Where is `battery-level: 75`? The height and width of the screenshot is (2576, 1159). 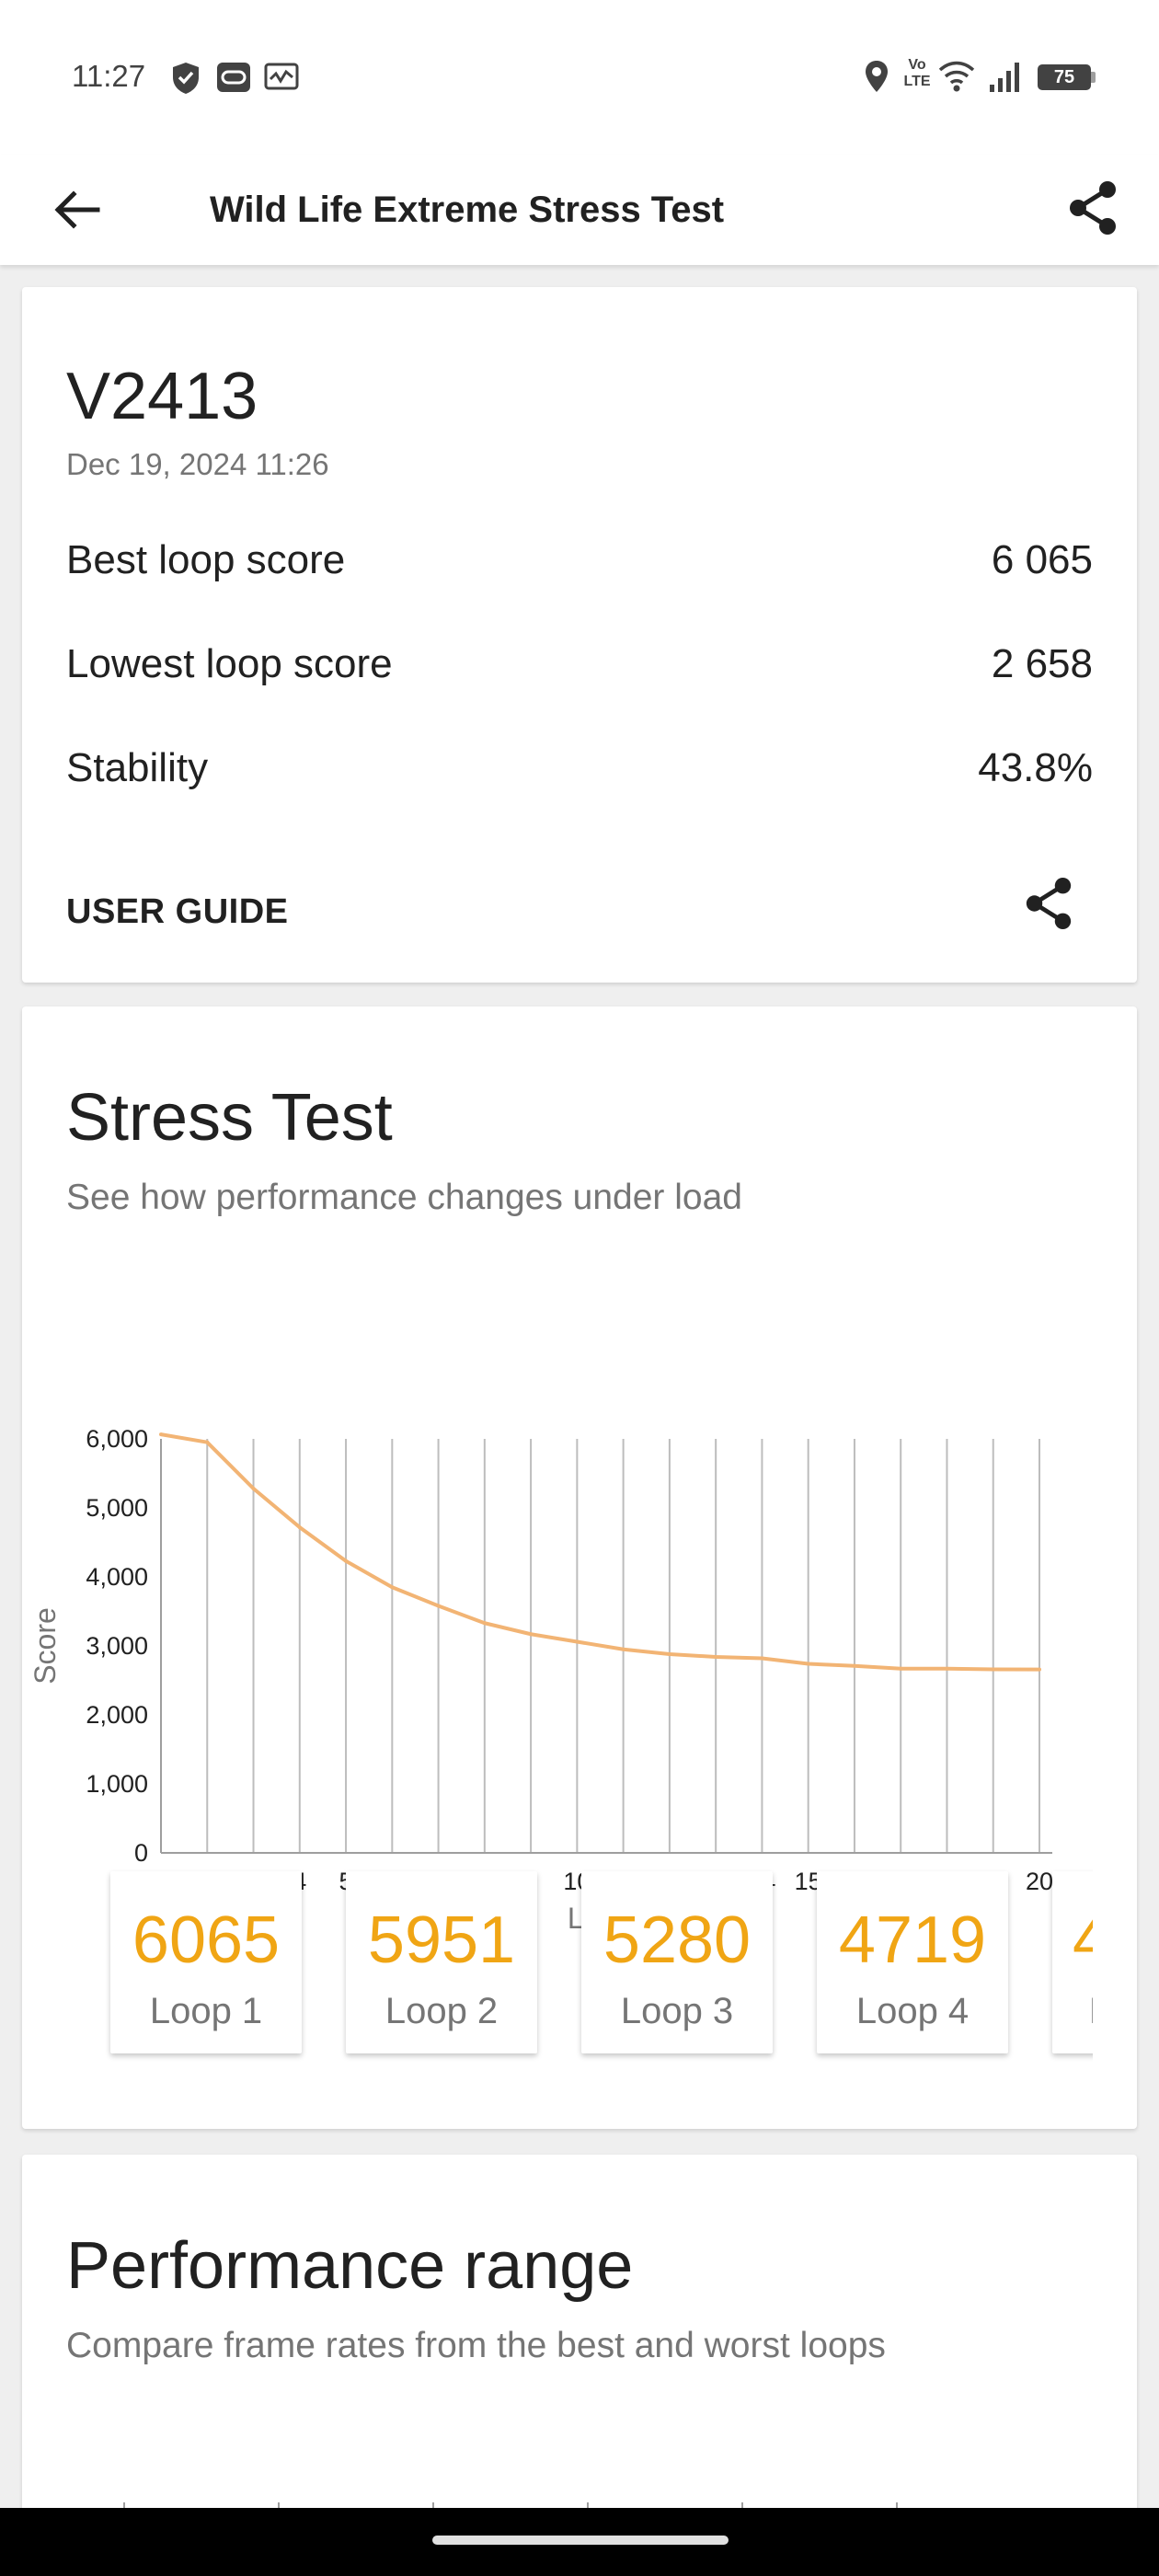
battery-level: 75 is located at coordinates (1064, 77).